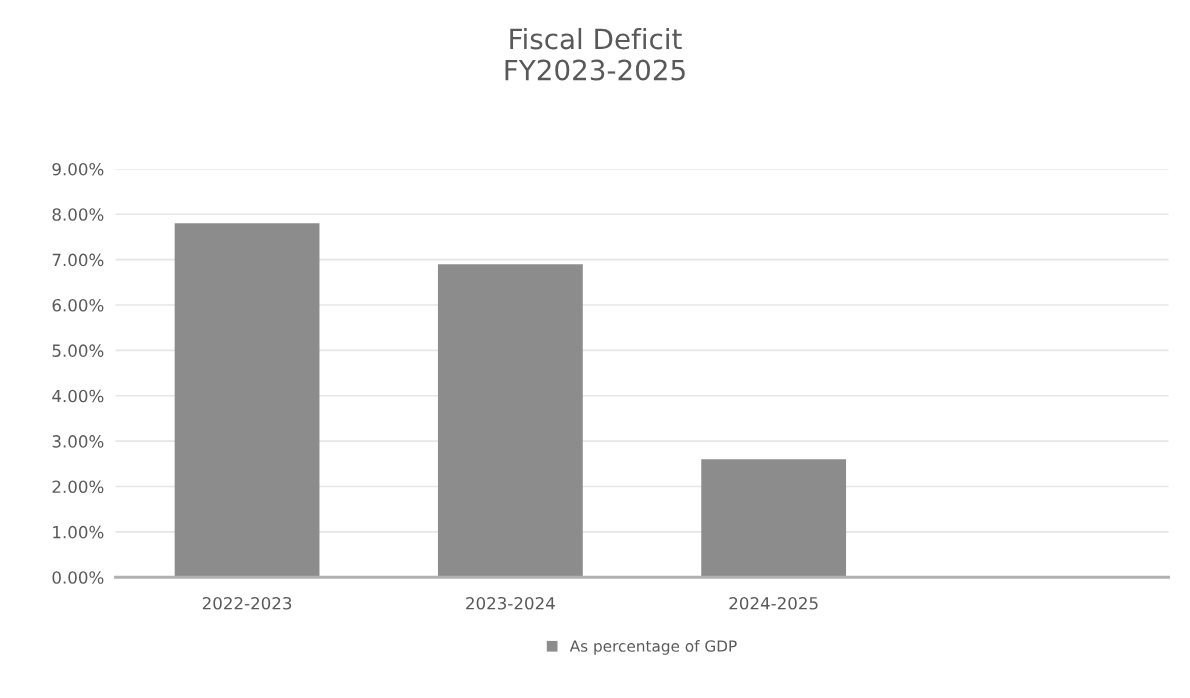 Image resolution: width=1190 pixels, height=698 pixels. I want to click on y-tick-label: 2.00%, so click(78, 487).